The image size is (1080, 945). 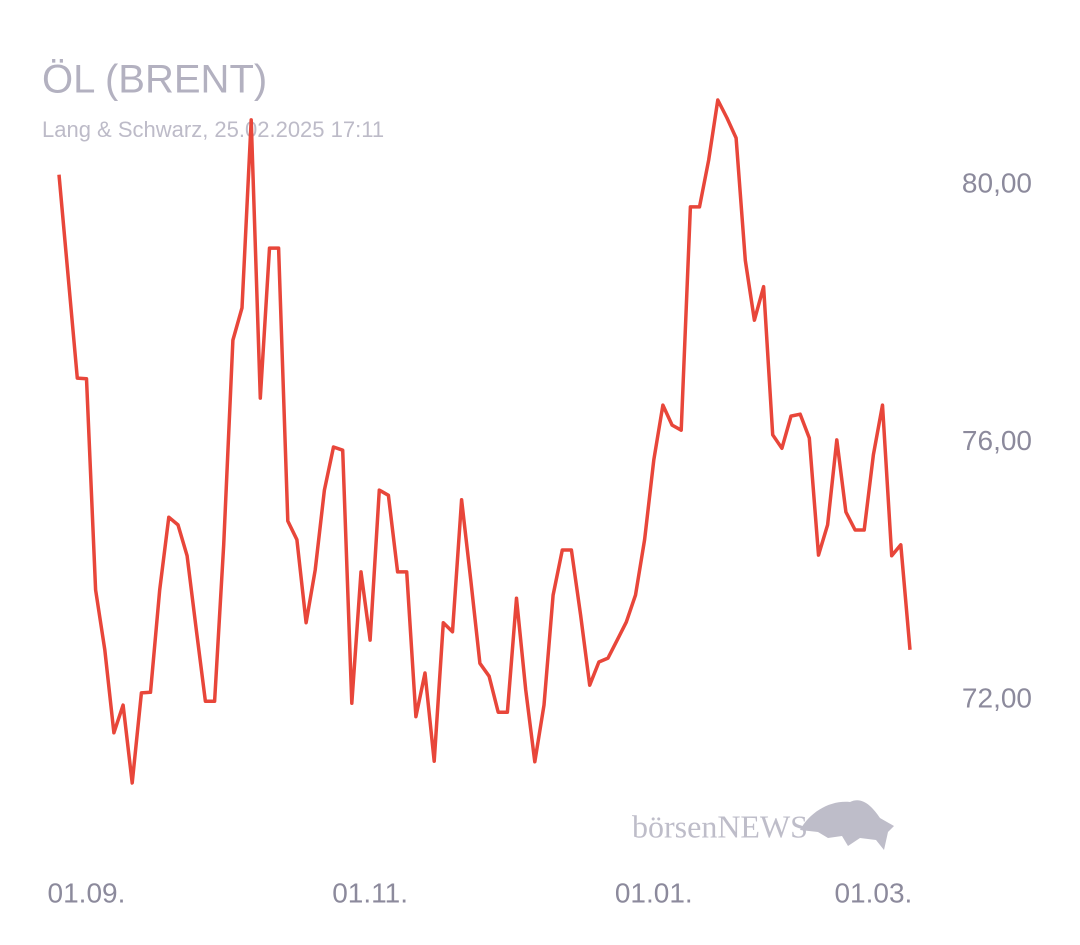 What do you see at coordinates (847, 825) in the screenshot?
I see `bull-icon` at bounding box center [847, 825].